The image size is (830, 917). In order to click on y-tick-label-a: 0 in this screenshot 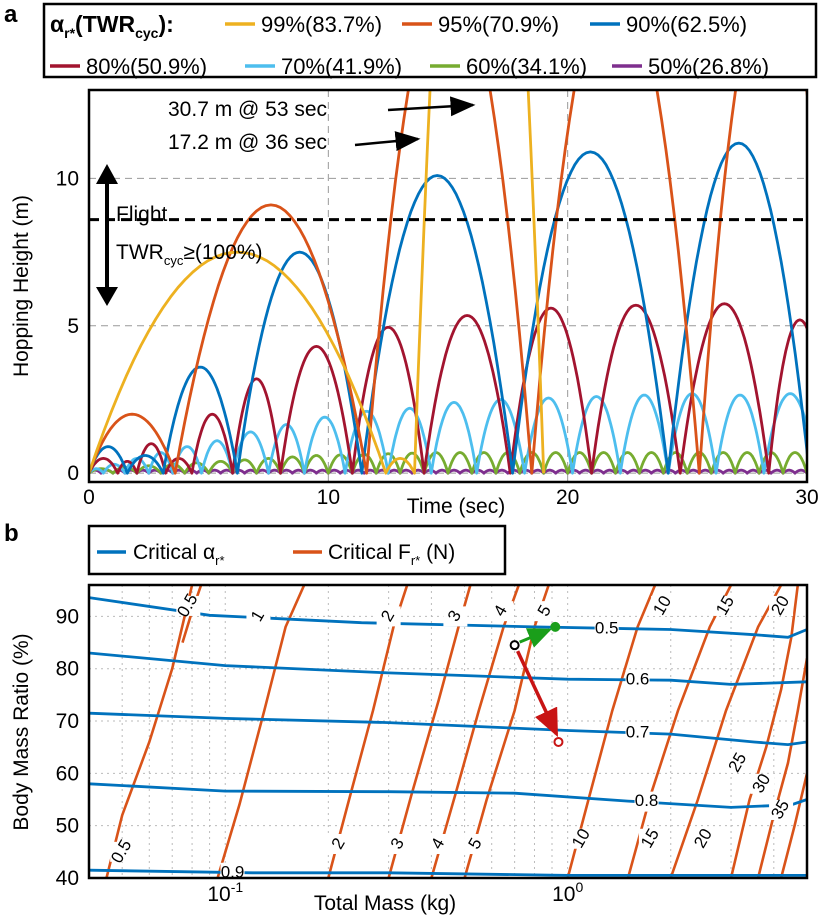, I will do `click(73, 473)`.